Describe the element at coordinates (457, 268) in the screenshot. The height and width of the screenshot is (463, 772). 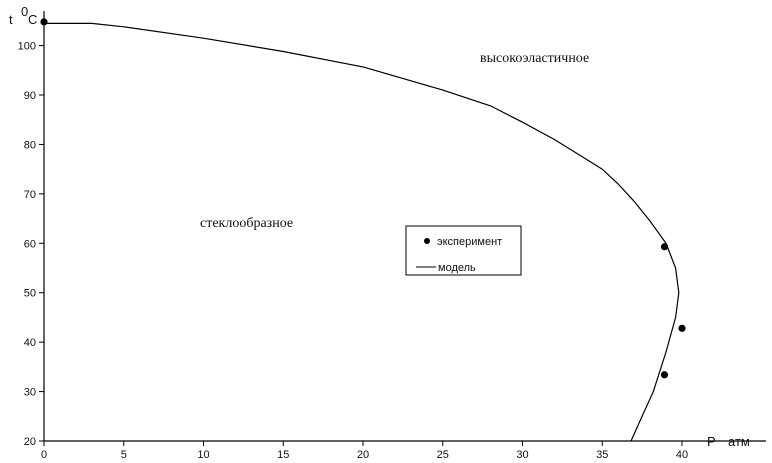
I see `legend-label-model: модель` at that location.